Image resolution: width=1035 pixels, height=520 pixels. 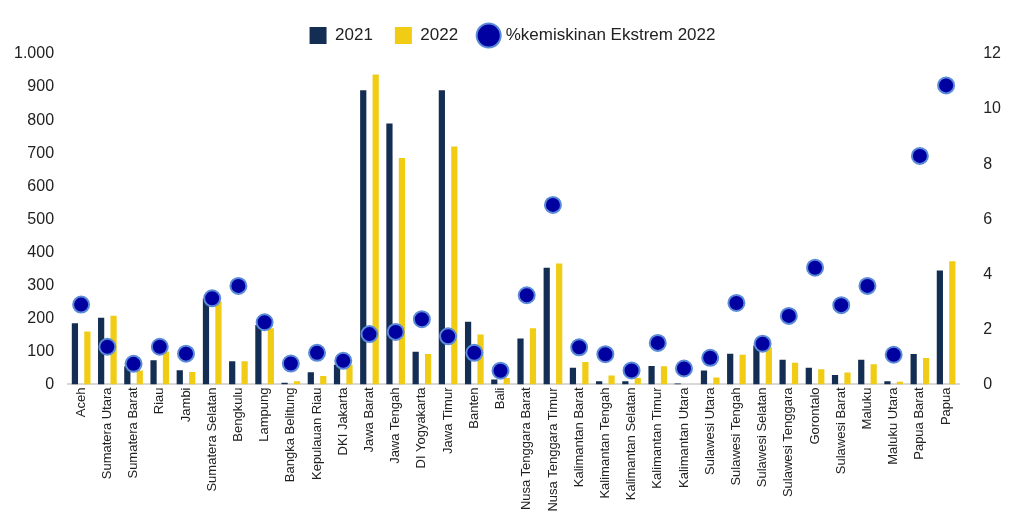 I want to click on y-tick-label: 300, so click(x=41, y=284).